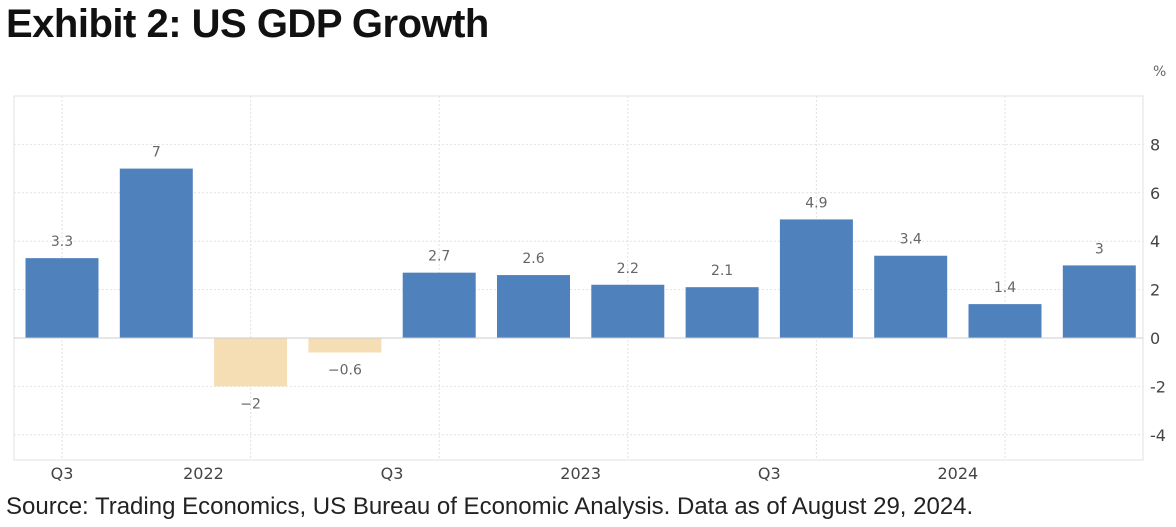 The height and width of the screenshot is (527, 1176). Describe the element at coordinates (62, 242) in the screenshot. I see `data-label: 3.3` at that location.